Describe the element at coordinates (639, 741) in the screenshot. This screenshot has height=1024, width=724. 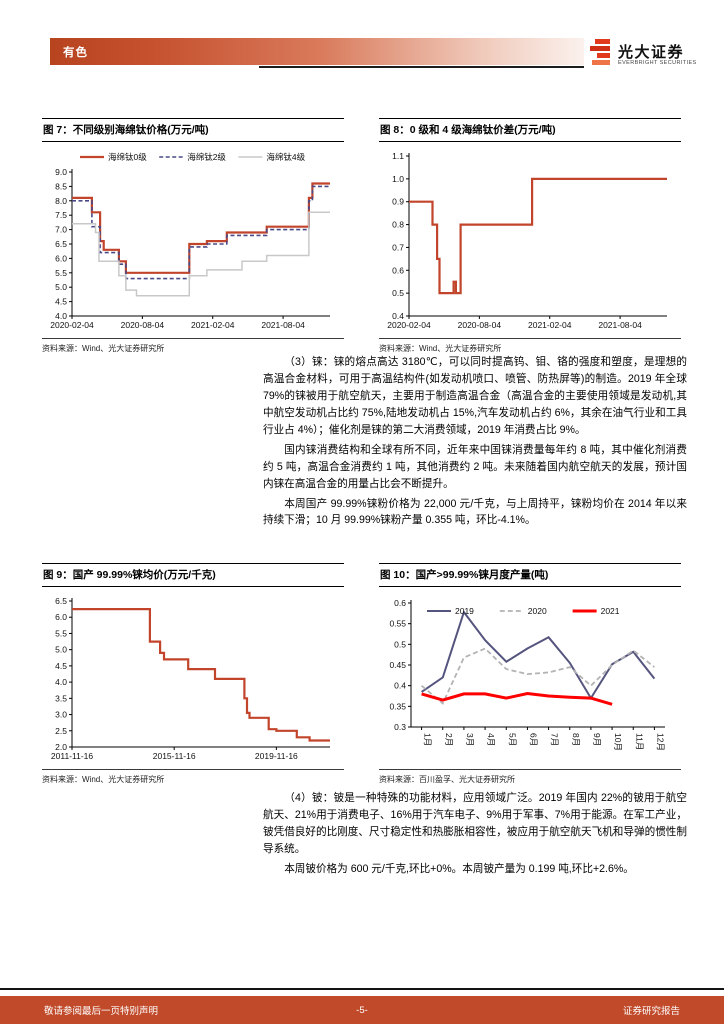
I see `svg-text: 11月` at that location.